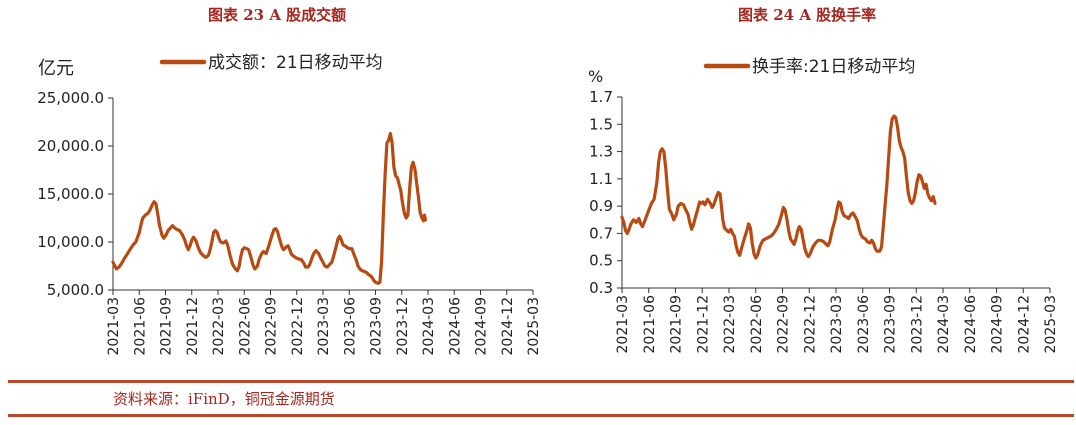 This screenshot has width=1076, height=425. Describe the element at coordinates (601, 97) in the screenshot. I see `y-tick-label: 1.7` at that location.